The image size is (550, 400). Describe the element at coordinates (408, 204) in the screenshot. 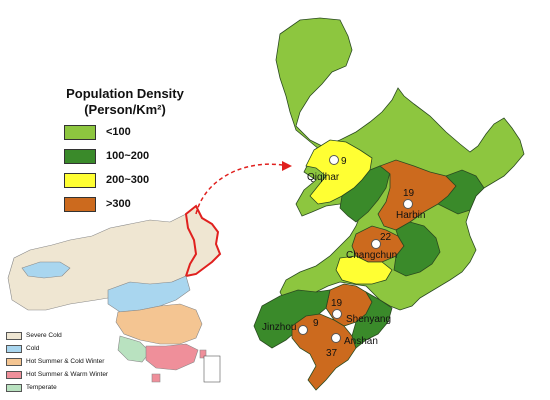

I see `harbin-marker` at that location.